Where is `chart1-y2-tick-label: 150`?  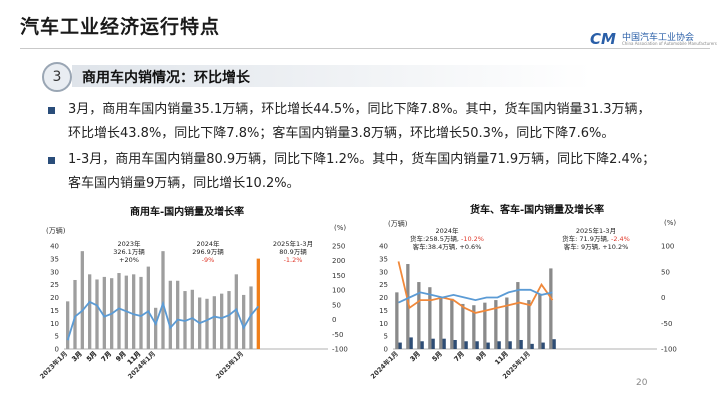
chart1-y2-tick-label: 150 is located at coordinates (338, 276).